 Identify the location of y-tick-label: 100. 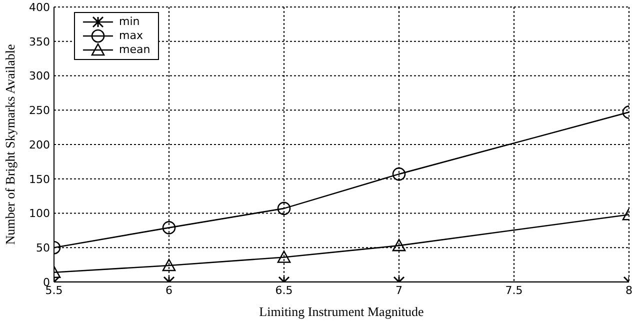
(39, 213).